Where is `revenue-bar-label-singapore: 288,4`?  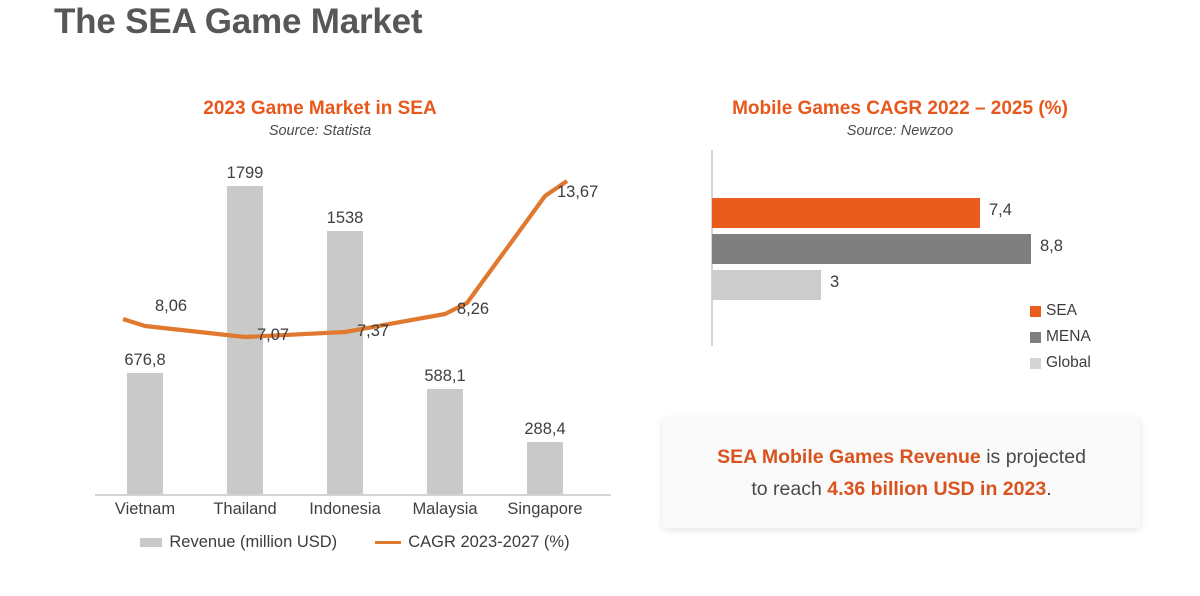 revenue-bar-label-singapore: 288,4 is located at coordinates (545, 428).